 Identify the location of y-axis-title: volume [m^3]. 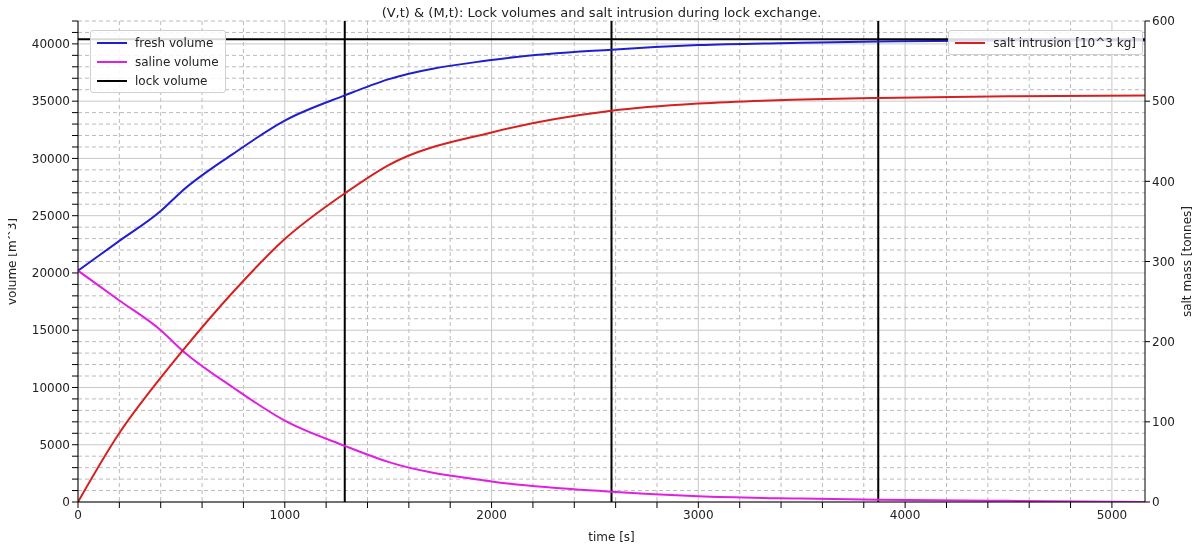
(12, 261).